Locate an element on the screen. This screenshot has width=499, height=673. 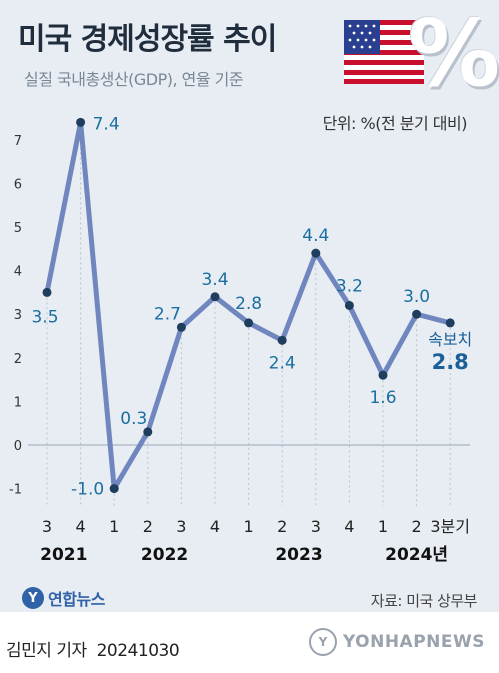
byline: 김민지 기자 20241030 is located at coordinates (93, 648).